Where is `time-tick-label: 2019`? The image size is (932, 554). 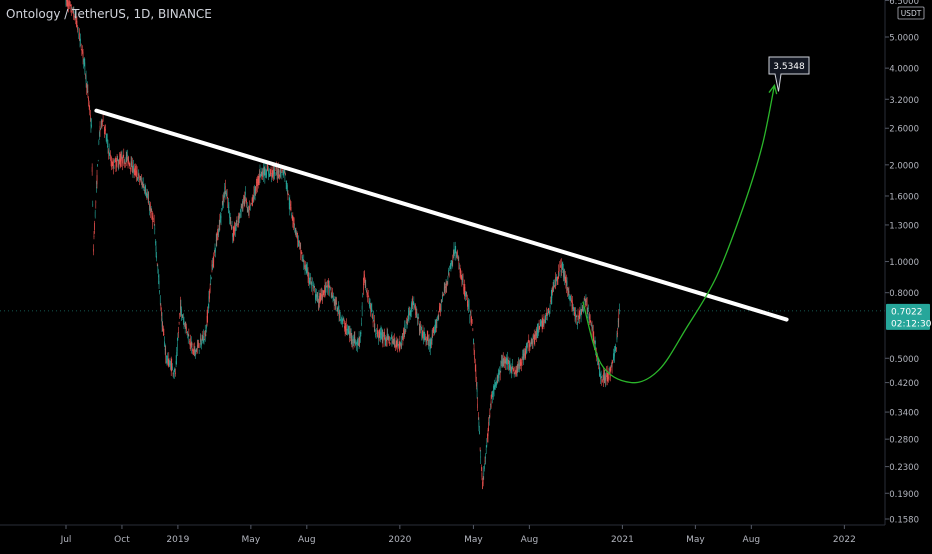
time-tick-label: 2019 is located at coordinates (177, 540).